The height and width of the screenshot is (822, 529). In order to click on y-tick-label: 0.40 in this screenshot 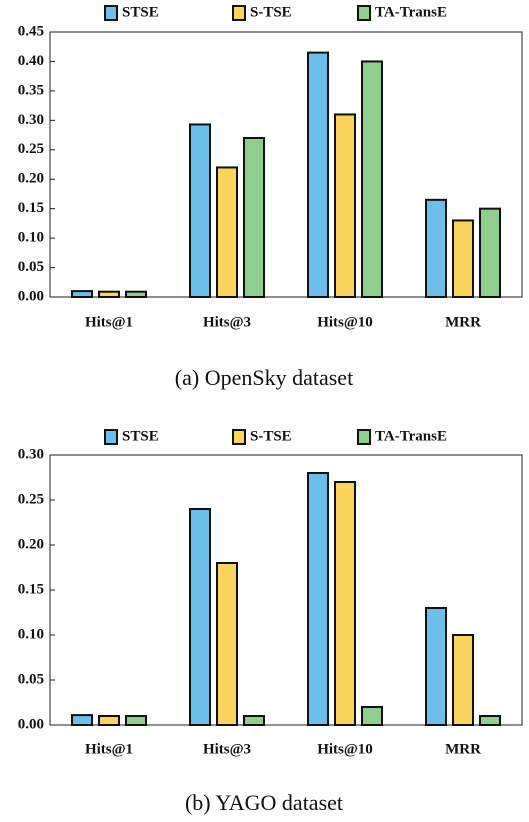, I will do `click(31, 61)`.